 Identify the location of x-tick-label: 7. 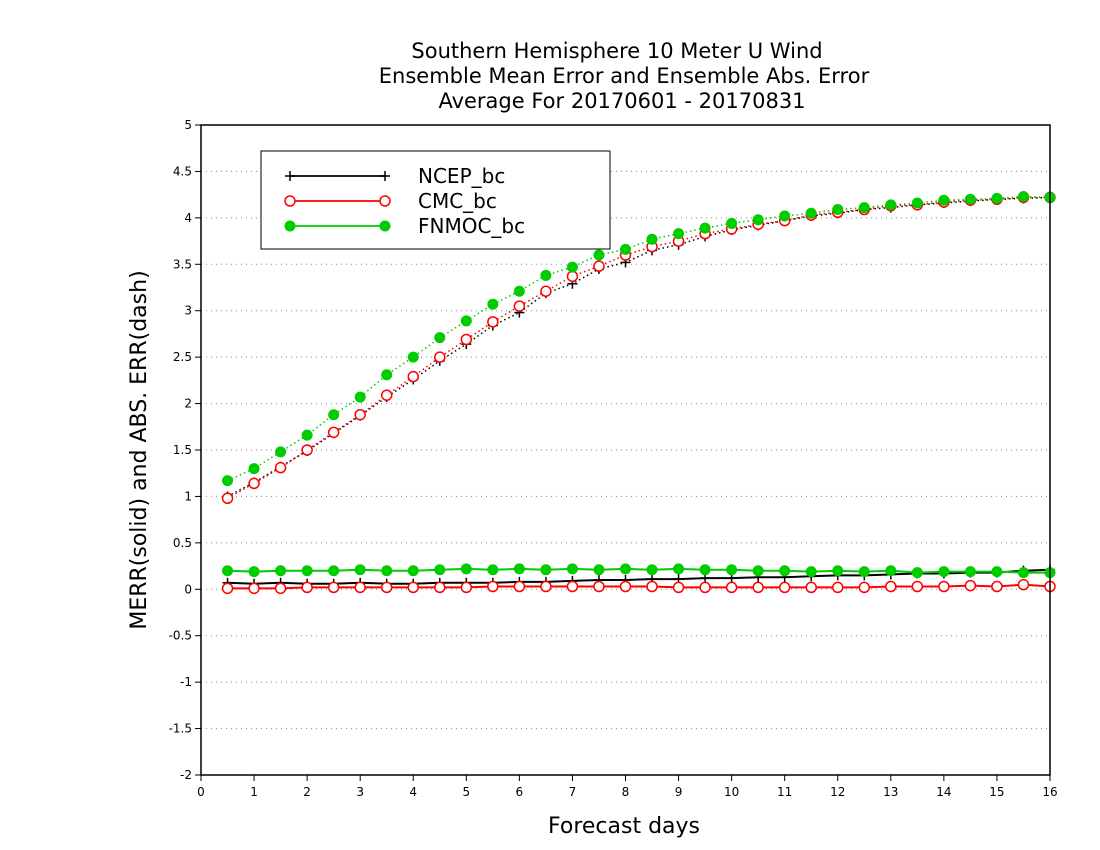
(573, 792).